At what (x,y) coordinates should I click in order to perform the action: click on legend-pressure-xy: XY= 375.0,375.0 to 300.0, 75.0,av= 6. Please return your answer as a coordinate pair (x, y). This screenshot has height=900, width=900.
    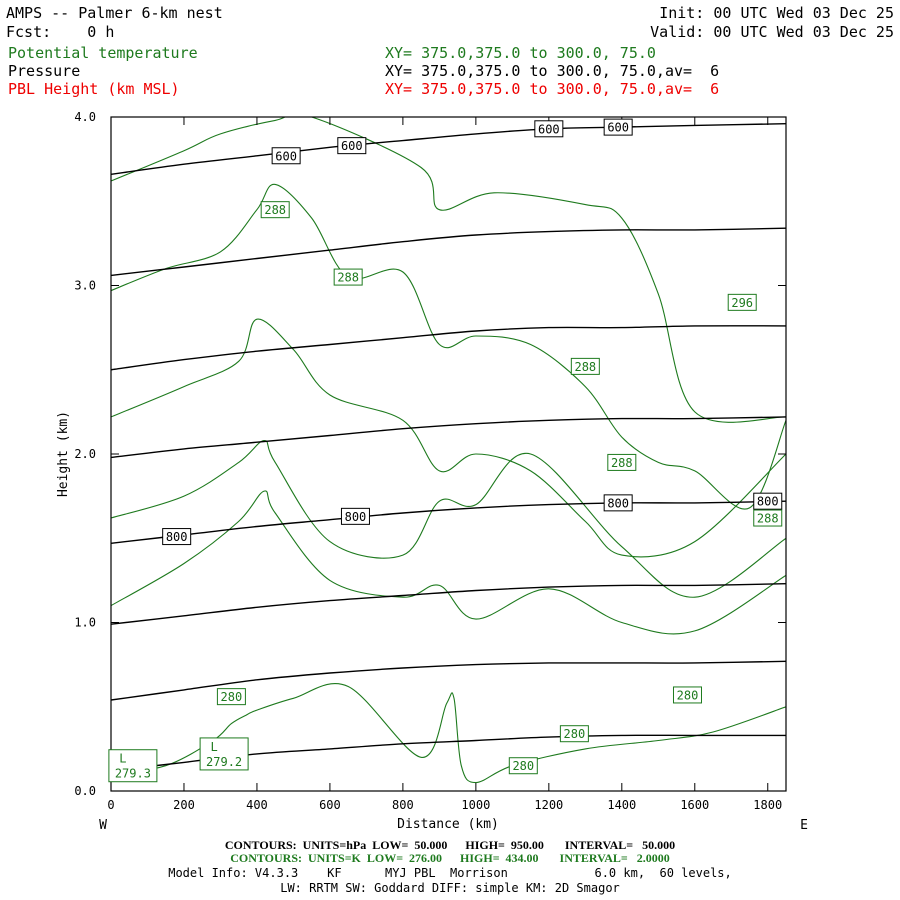
    Looking at the image, I should click on (552, 71).